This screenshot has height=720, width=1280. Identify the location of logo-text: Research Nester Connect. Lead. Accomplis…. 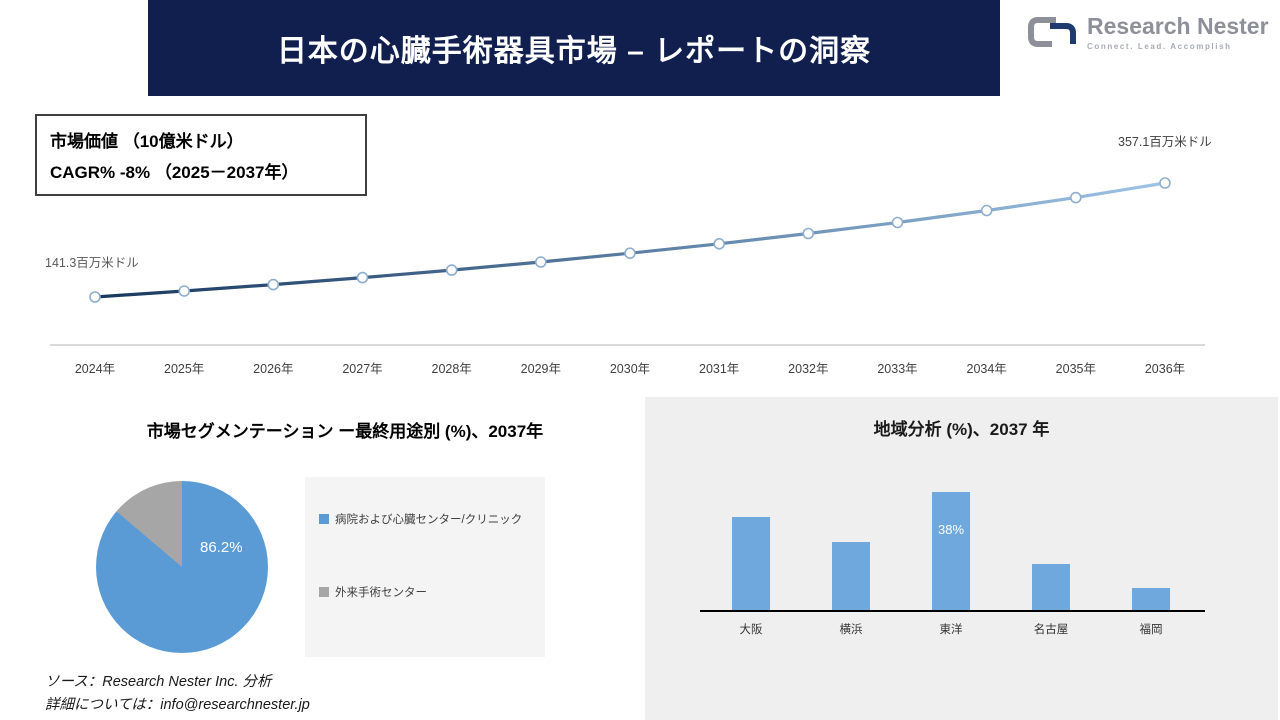
(1178, 32).